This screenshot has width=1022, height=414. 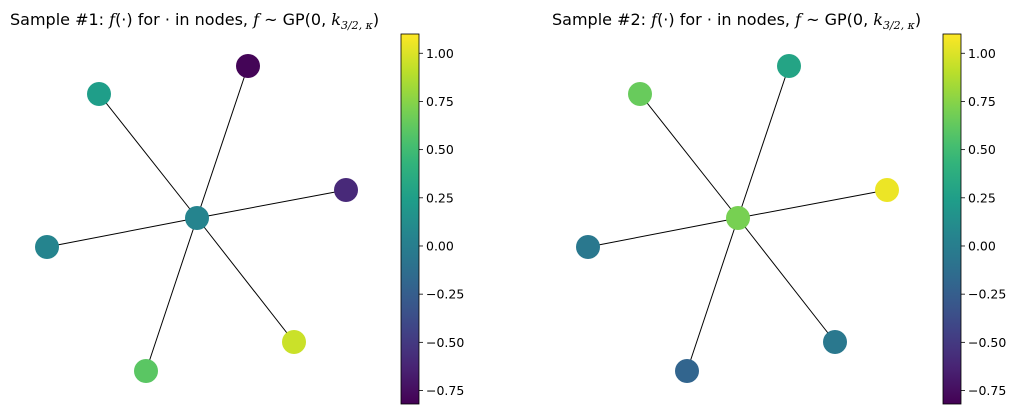 What do you see at coordinates (146, 371) in the screenshot?
I see `graph-node-n6` at bounding box center [146, 371].